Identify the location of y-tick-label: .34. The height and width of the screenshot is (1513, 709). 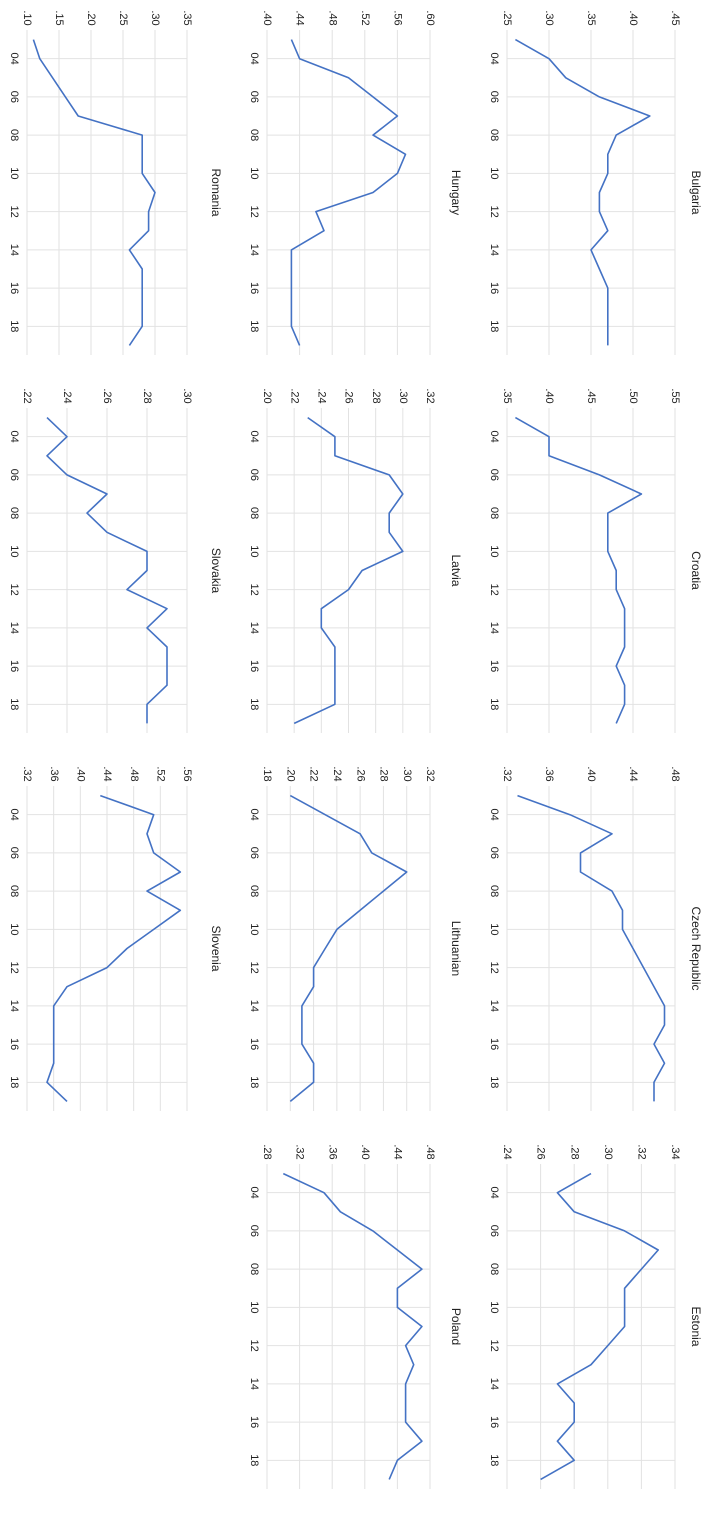
(675, 1151).